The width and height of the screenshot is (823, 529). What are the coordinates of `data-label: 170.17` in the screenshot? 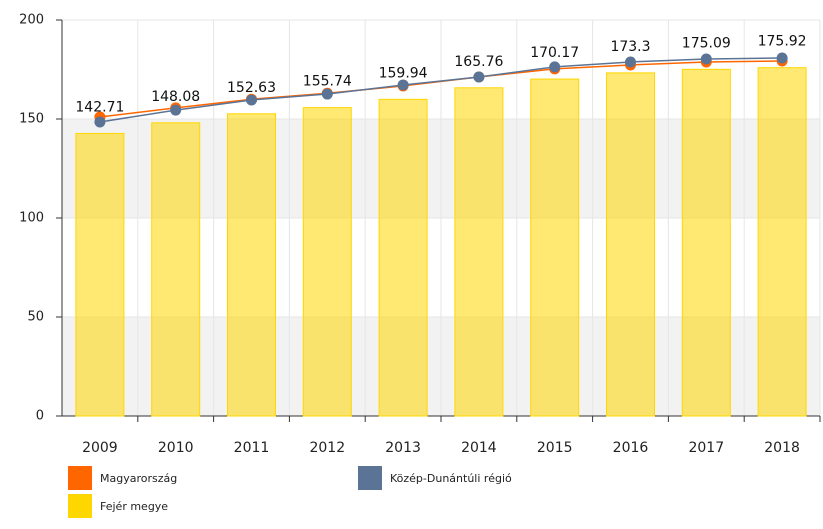 It's located at (554, 53).